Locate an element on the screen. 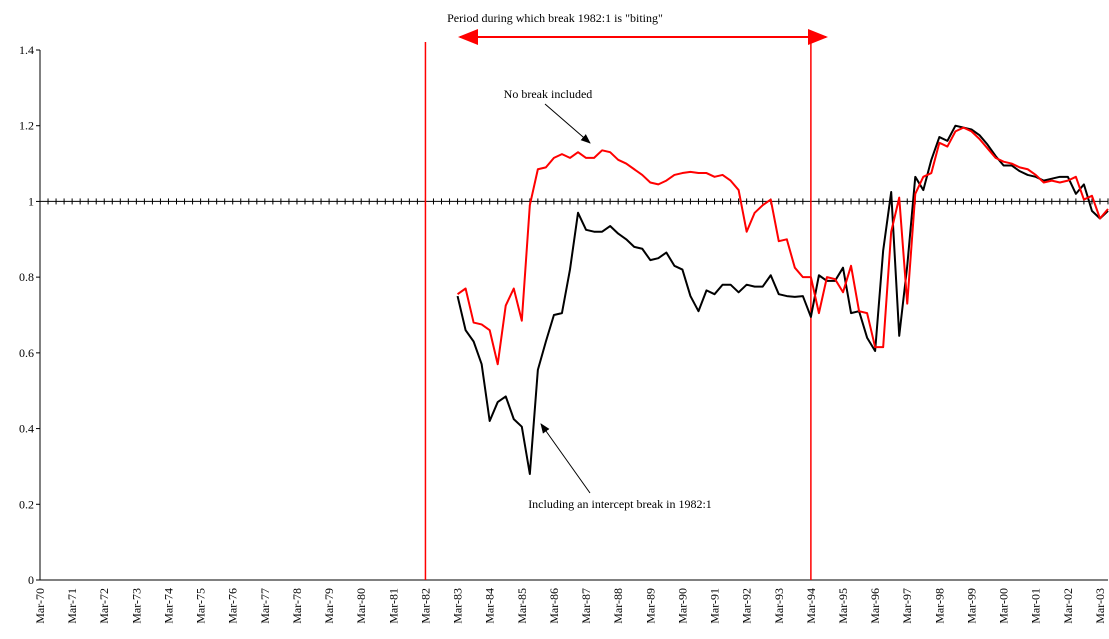 The height and width of the screenshot is (639, 1109). x-tick-label: Mar-91 is located at coordinates (715, 606).